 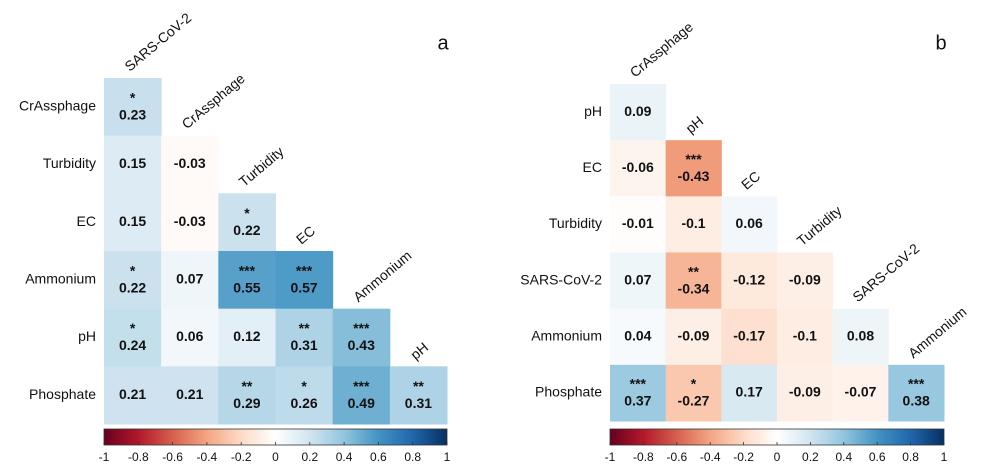 What do you see at coordinates (568, 392) in the screenshot?
I see `row-label: Phosphate` at bounding box center [568, 392].